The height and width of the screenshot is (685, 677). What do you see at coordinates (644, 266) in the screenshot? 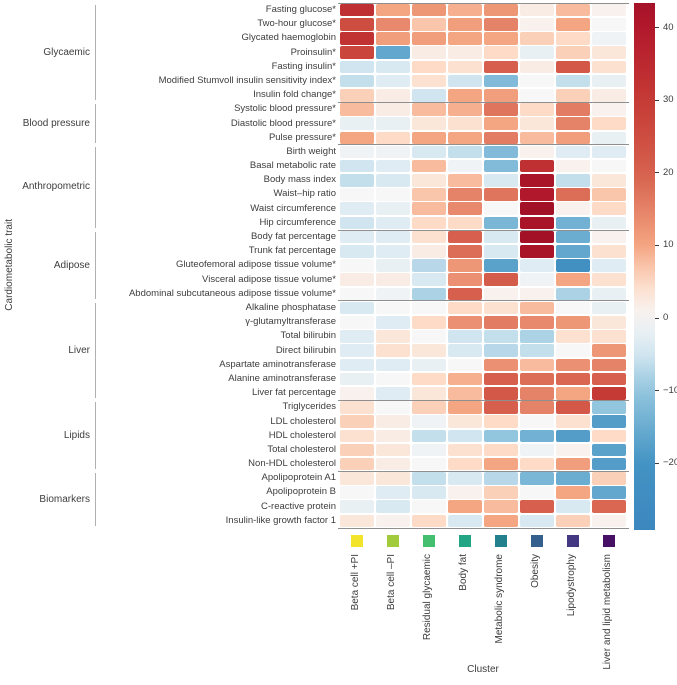
I see `colorbar-gradient` at bounding box center [644, 266].